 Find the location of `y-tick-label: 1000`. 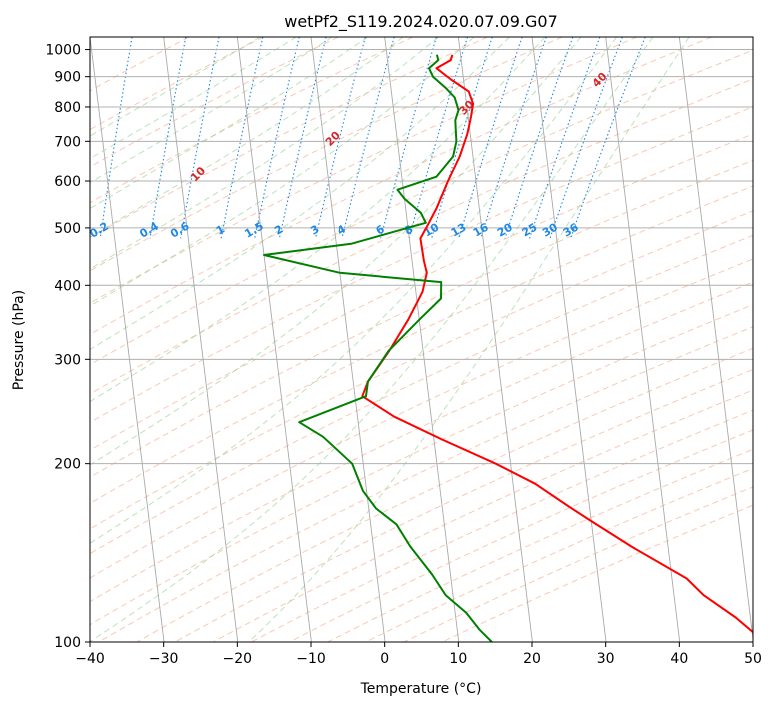

y-tick-label: 1000 is located at coordinates (63, 51).